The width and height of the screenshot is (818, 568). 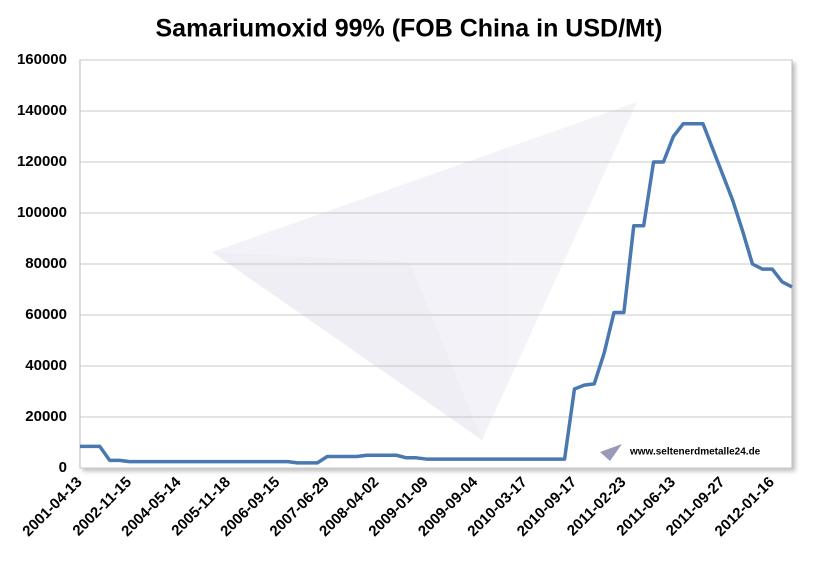 I want to click on y-tick-label: 160000, so click(x=42, y=59).